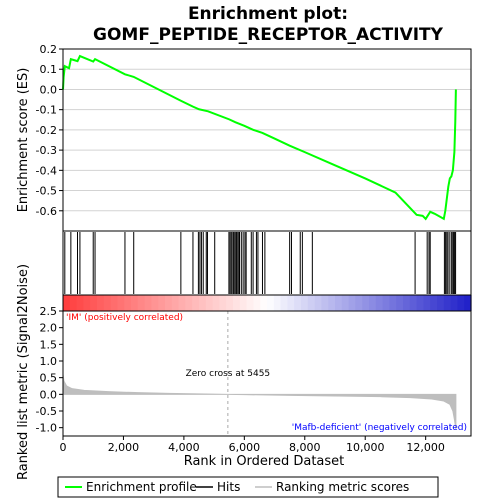 Image resolution: width=500 pixels, height=500 pixels. I want to click on es-y-tick-label: 0.2, so click(49, 49).